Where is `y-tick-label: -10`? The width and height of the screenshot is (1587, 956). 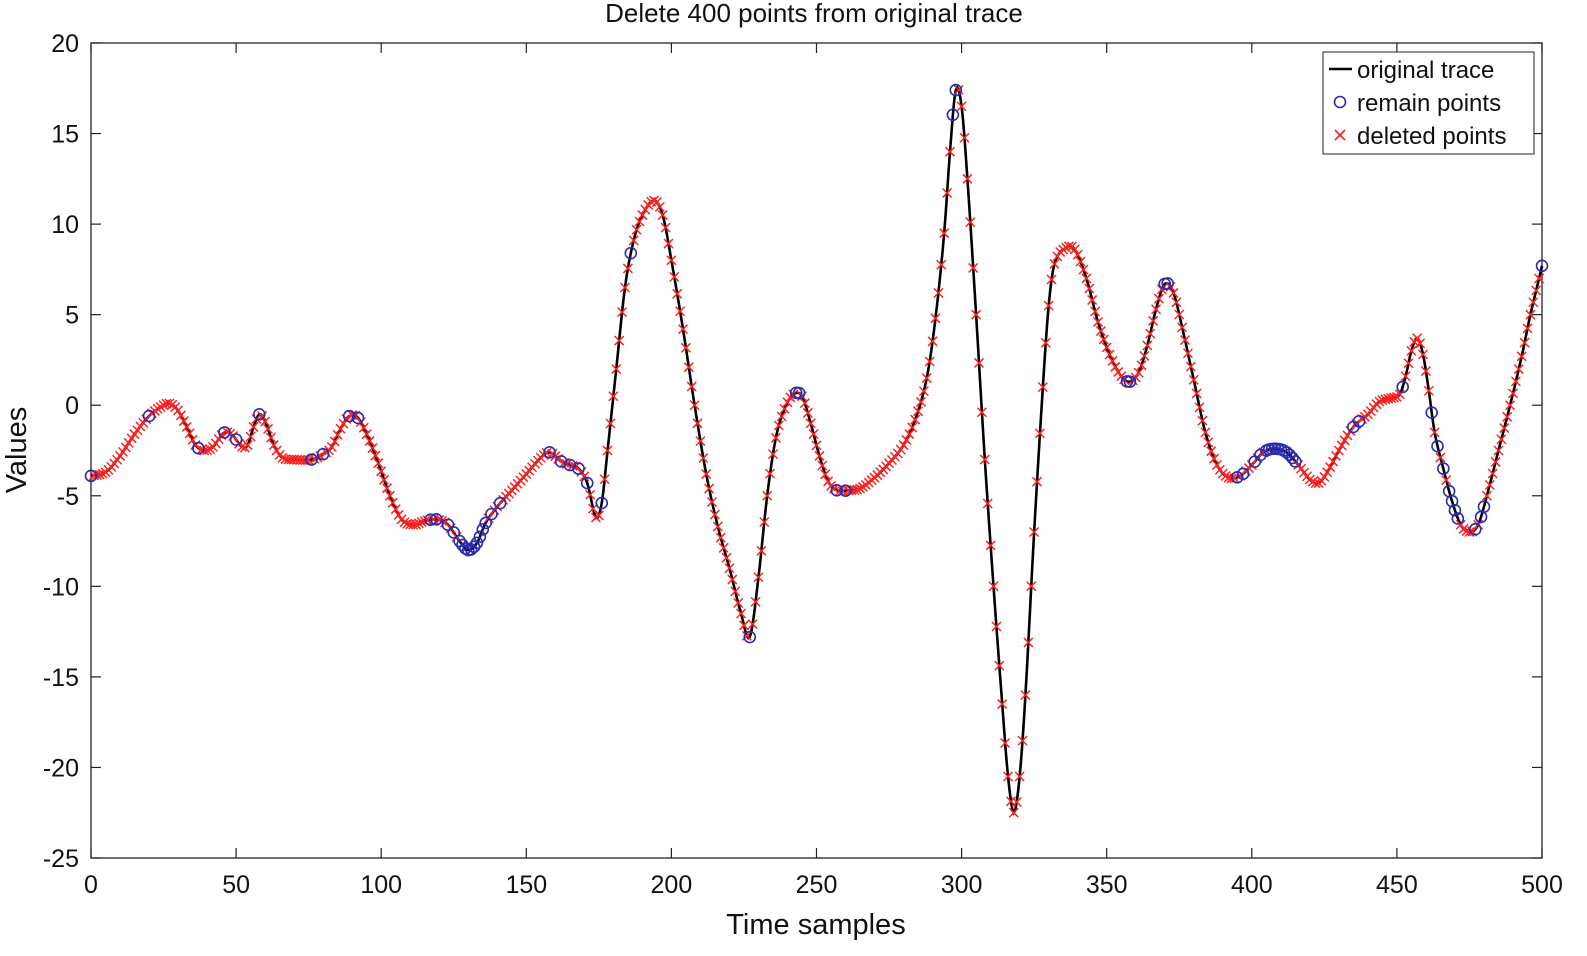
y-tick-label: -10 is located at coordinates (61, 587).